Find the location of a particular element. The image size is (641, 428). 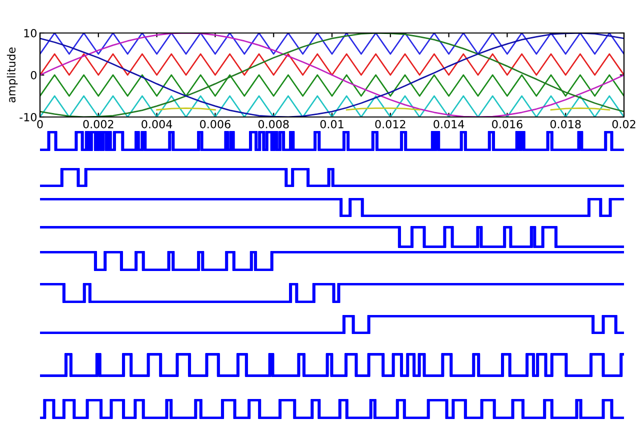

x-tick-label: 0.02 is located at coordinates (624, 124).